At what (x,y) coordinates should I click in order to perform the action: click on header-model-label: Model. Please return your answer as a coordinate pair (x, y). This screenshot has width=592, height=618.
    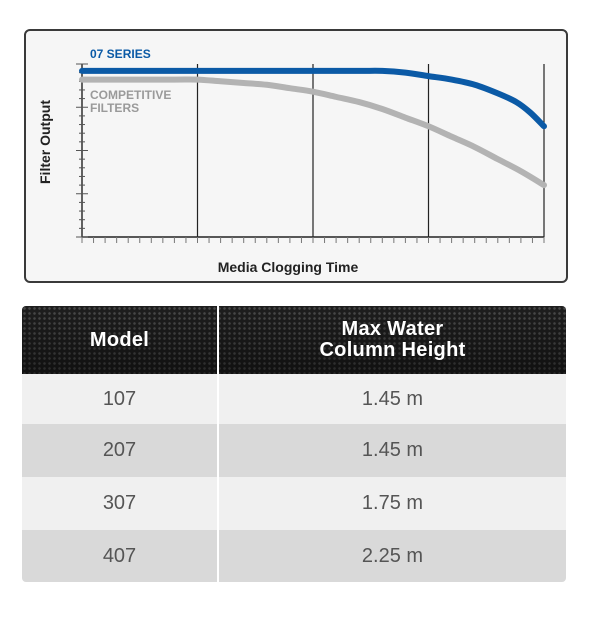
    Looking at the image, I should click on (119, 339).